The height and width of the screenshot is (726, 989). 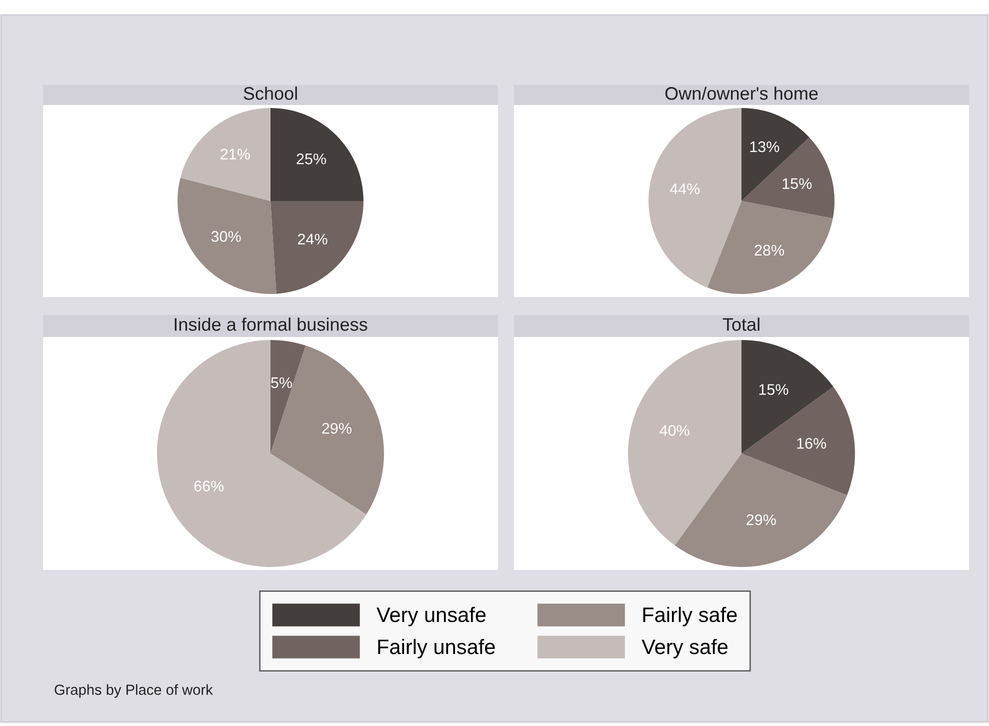 What do you see at coordinates (133, 691) in the screenshot?
I see `text: Graphs by Place of work` at bounding box center [133, 691].